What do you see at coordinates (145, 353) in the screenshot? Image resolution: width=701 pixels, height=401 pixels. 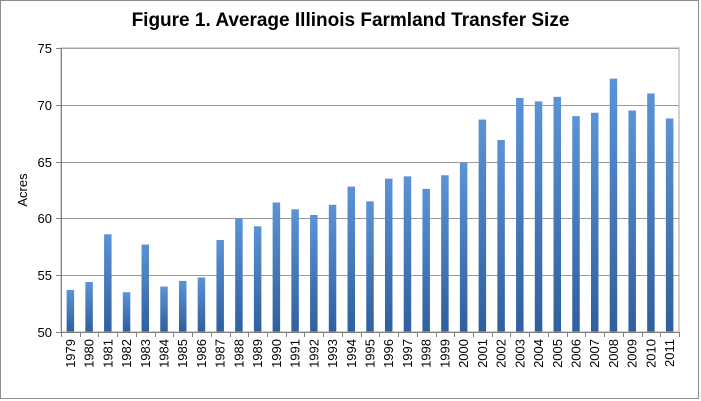 I see `x-tick-label: 1983` at bounding box center [145, 353].